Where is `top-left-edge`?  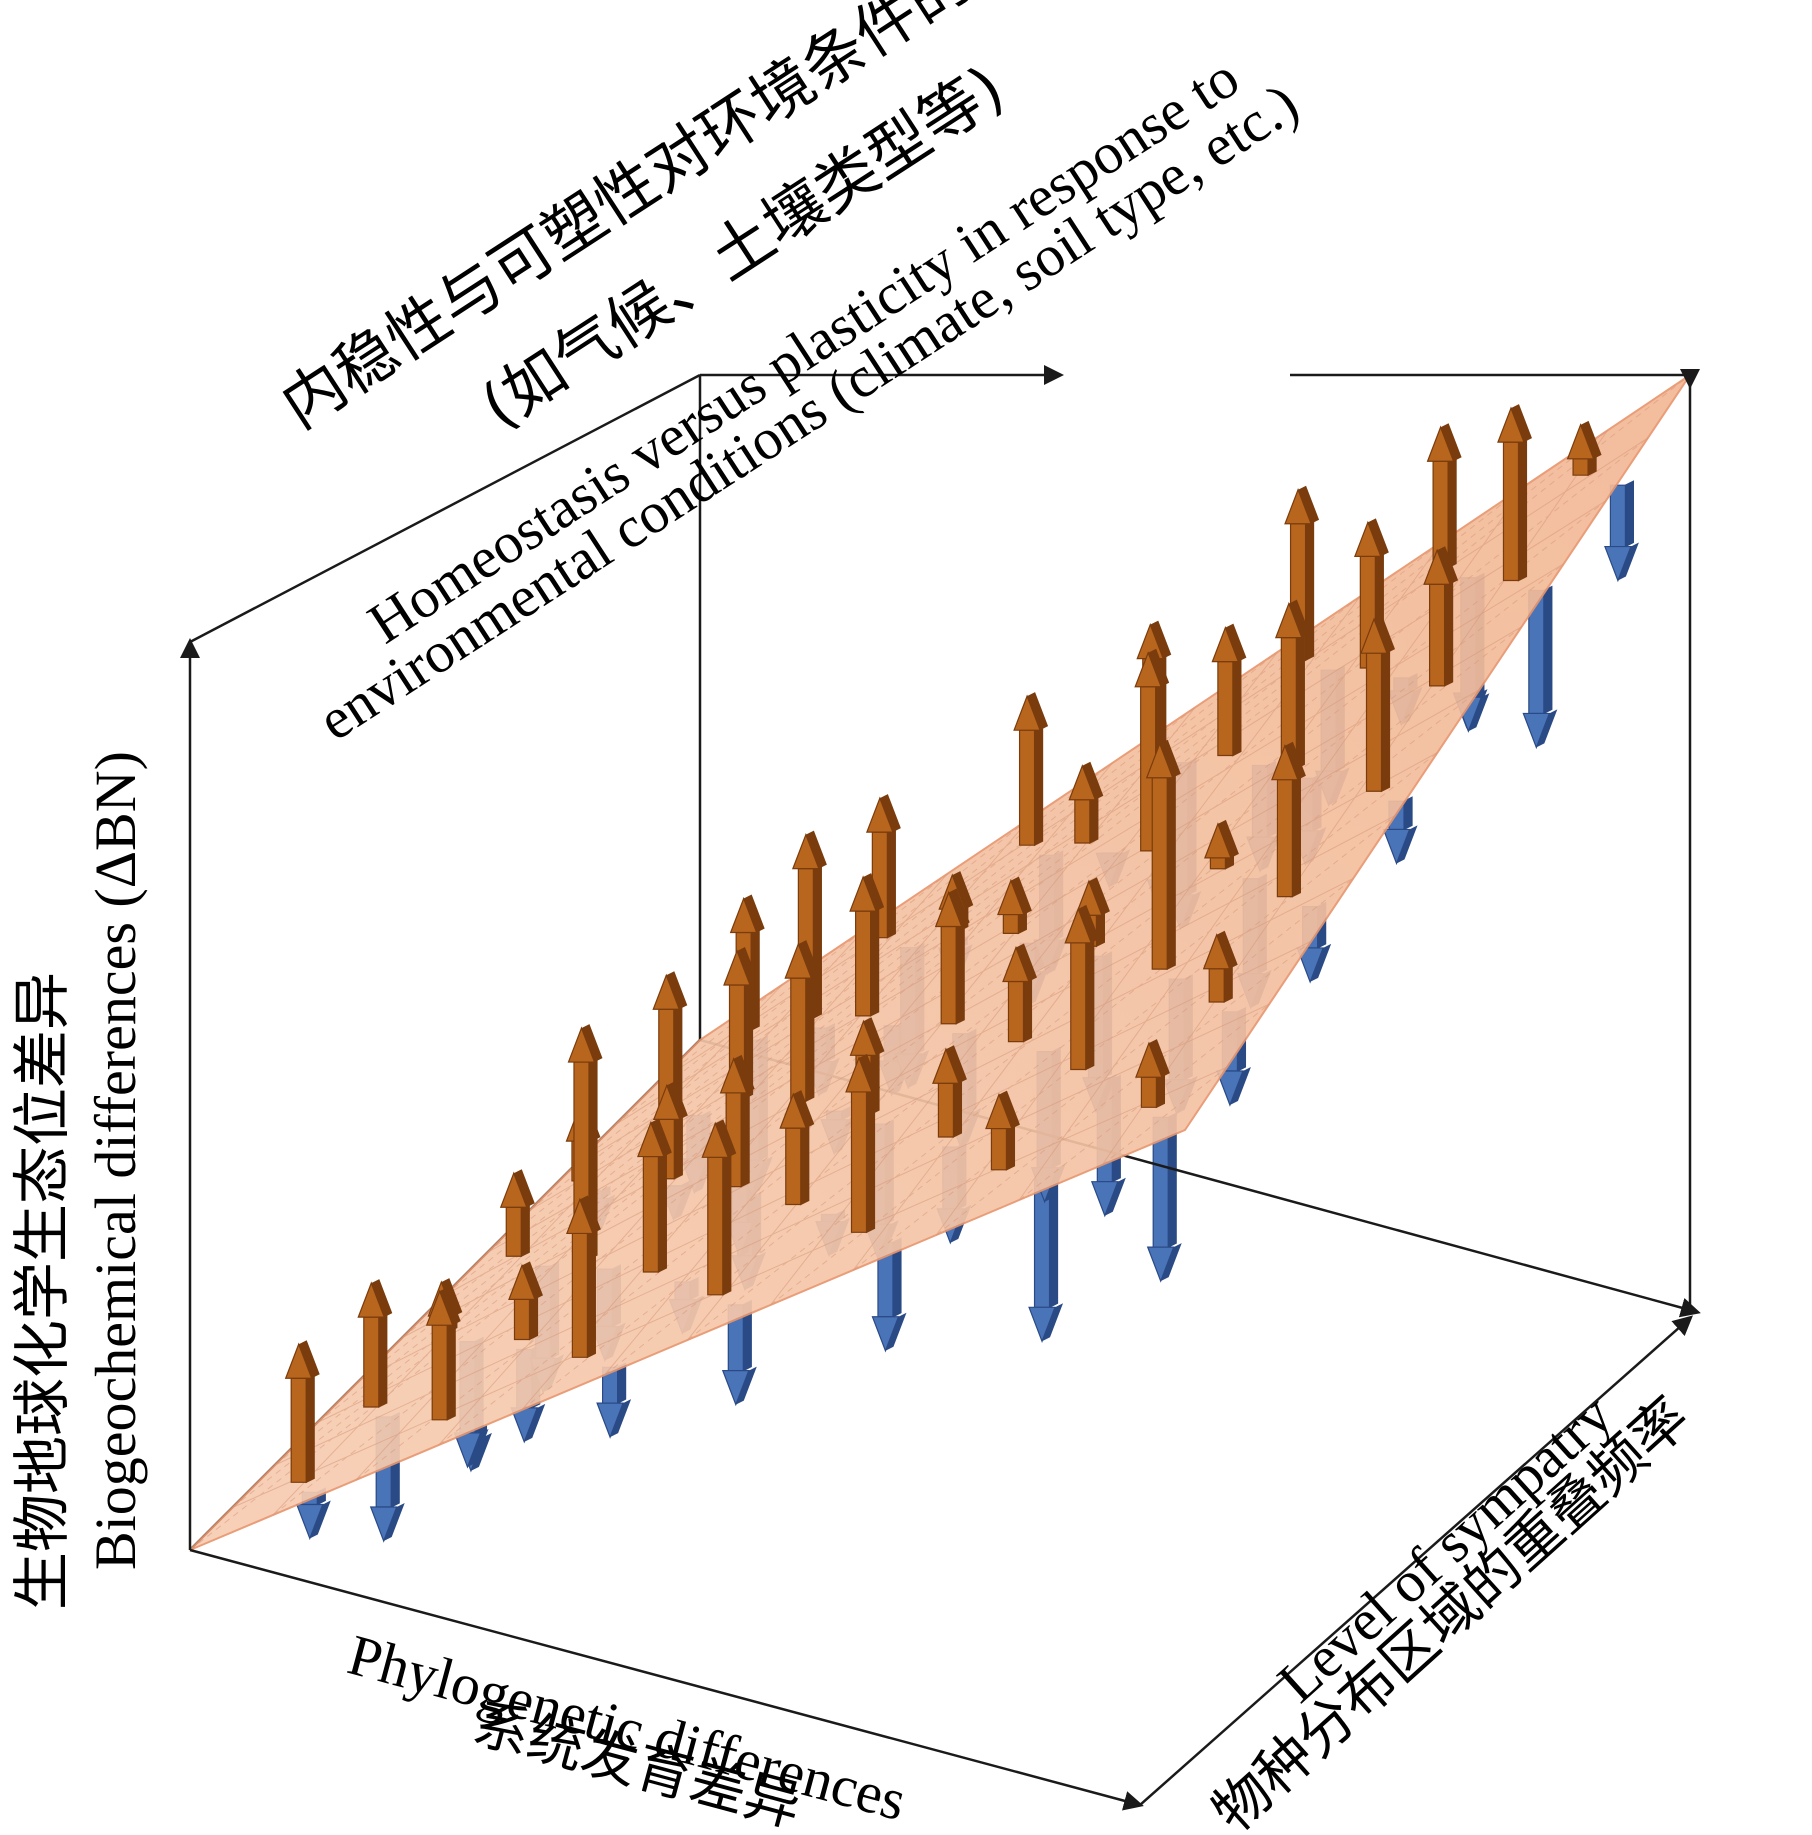
top-left-edge is located at coordinates (445, 508).